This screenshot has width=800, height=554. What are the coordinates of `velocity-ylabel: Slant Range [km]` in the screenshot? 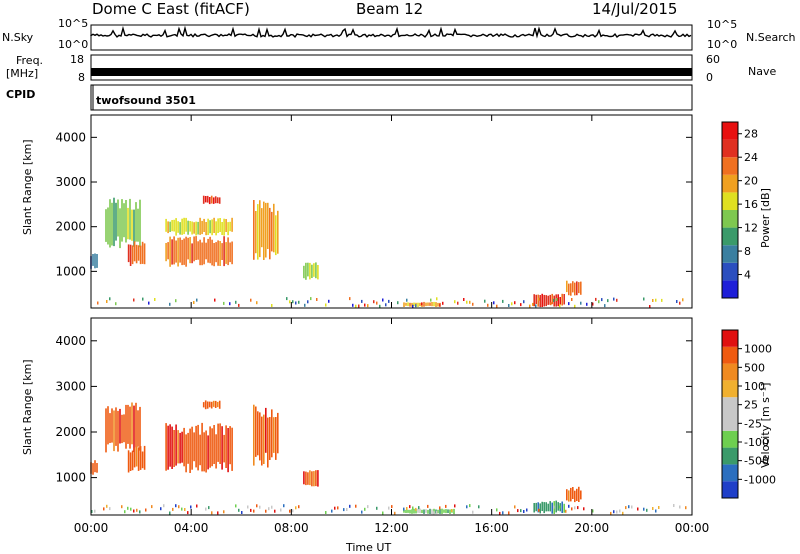 It's located at (27, 407).